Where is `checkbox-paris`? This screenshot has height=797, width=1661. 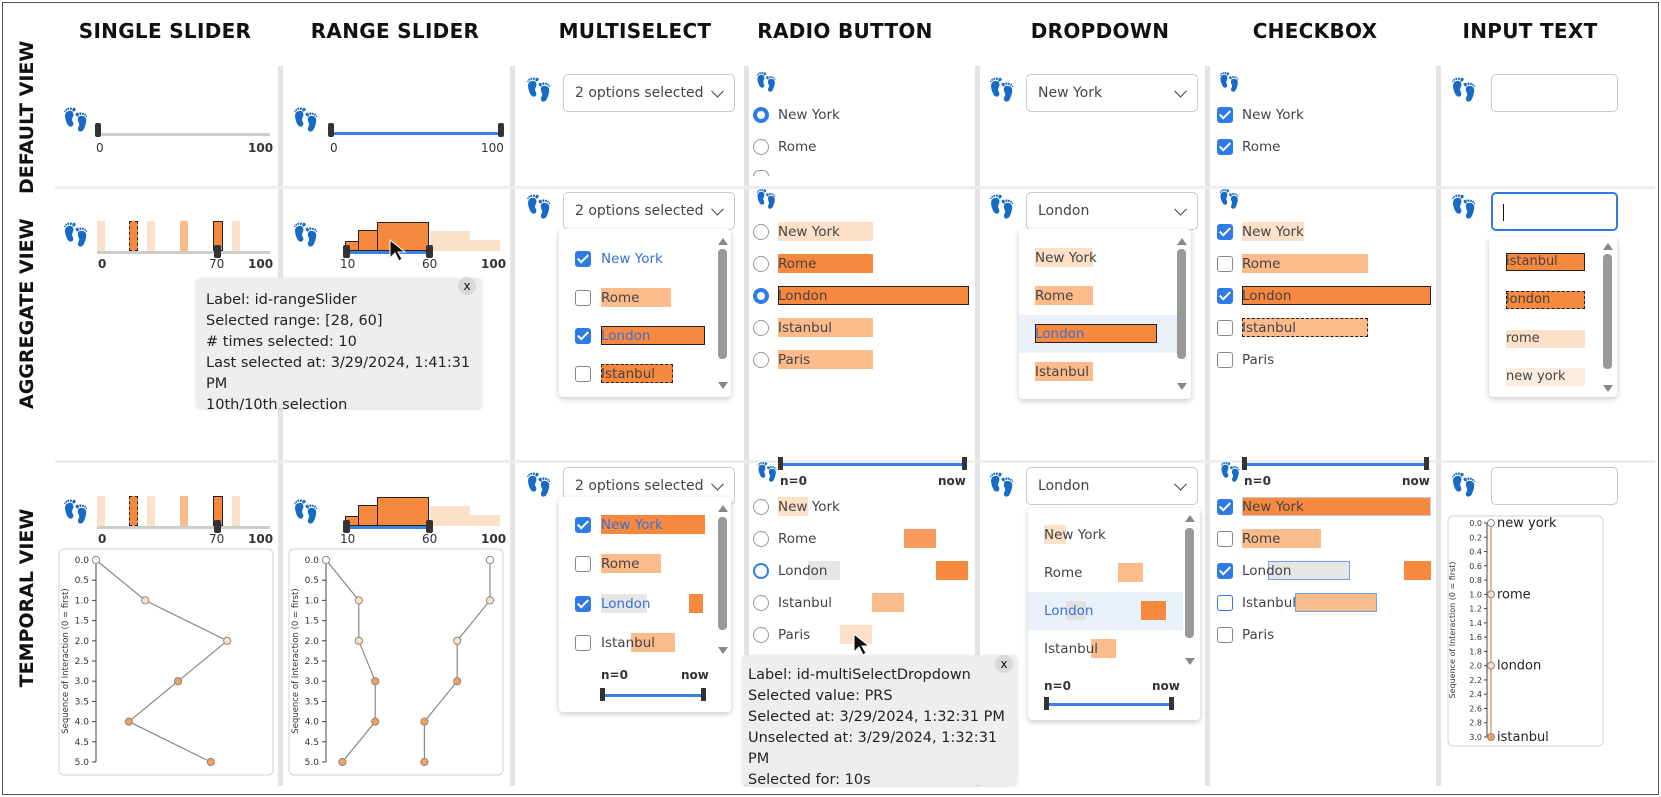 checkbox-paris is located at coordinates (1225, 635).